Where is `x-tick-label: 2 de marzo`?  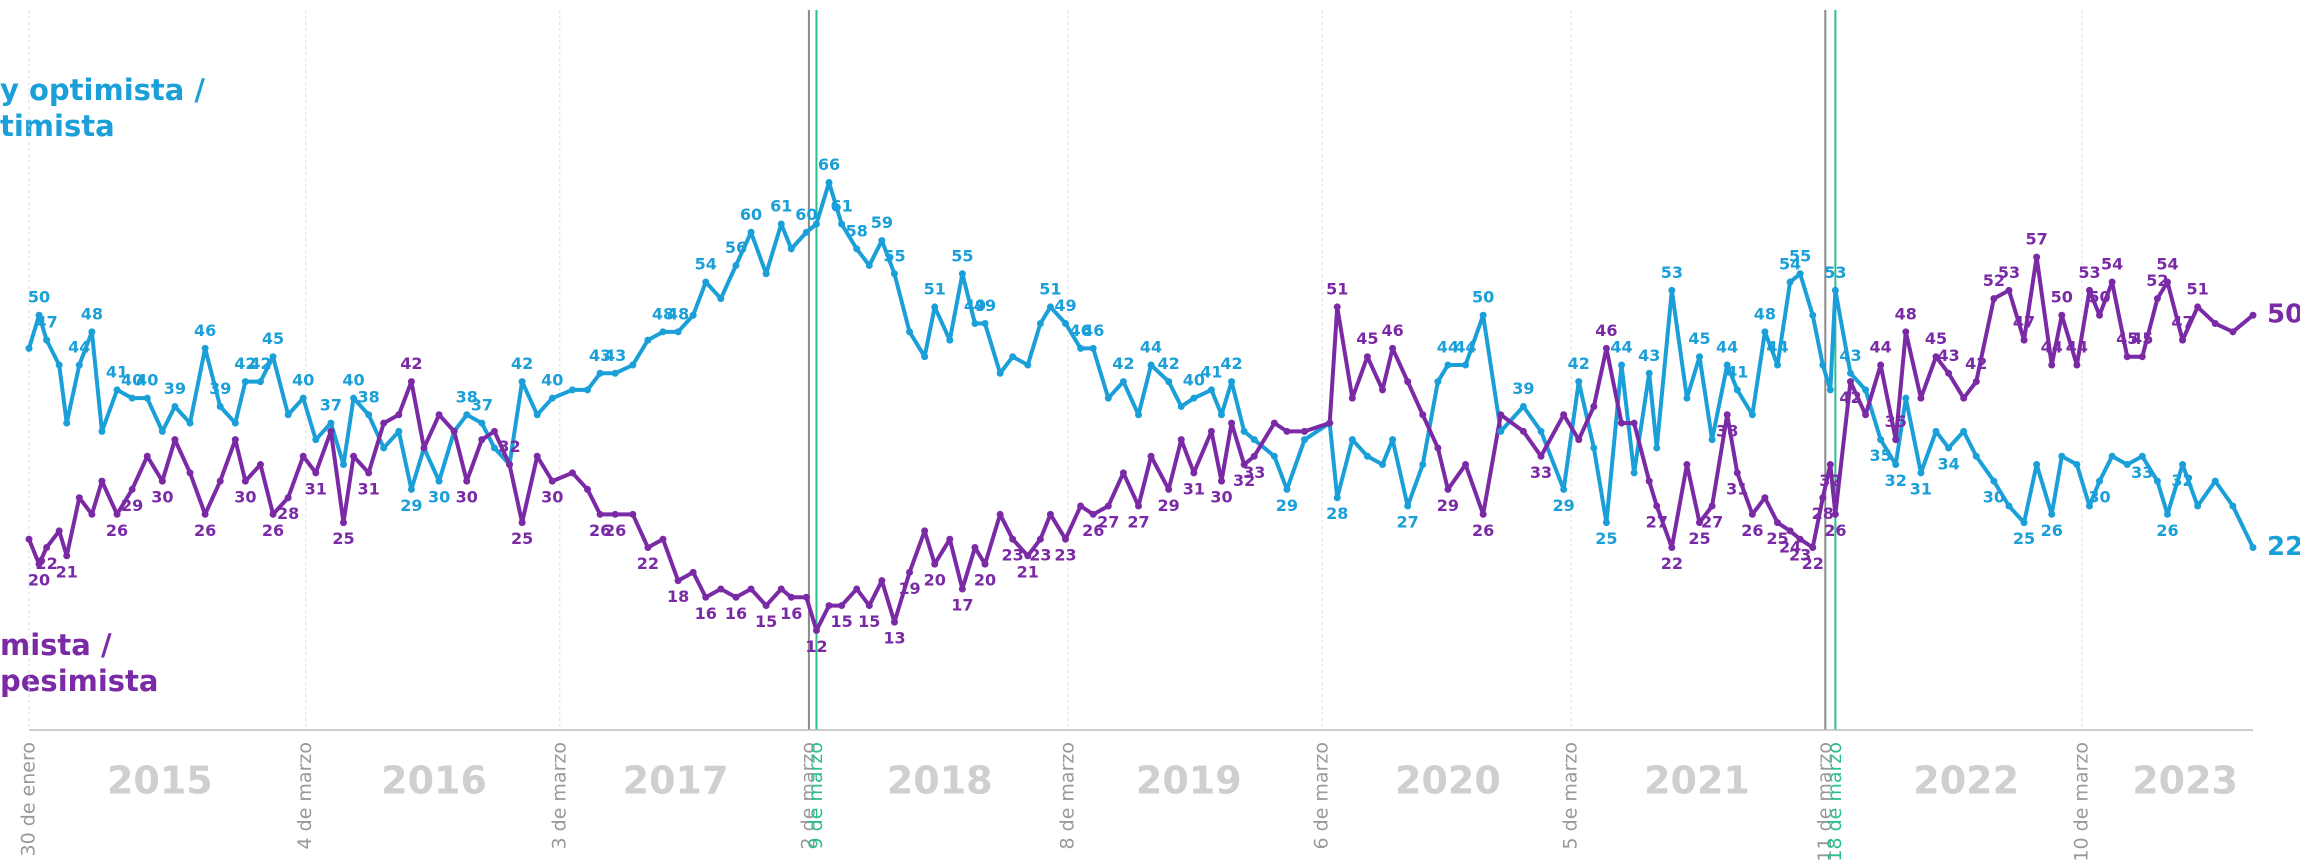
x-tick-label: 2 de marzo is located at coordinates (808, 795).